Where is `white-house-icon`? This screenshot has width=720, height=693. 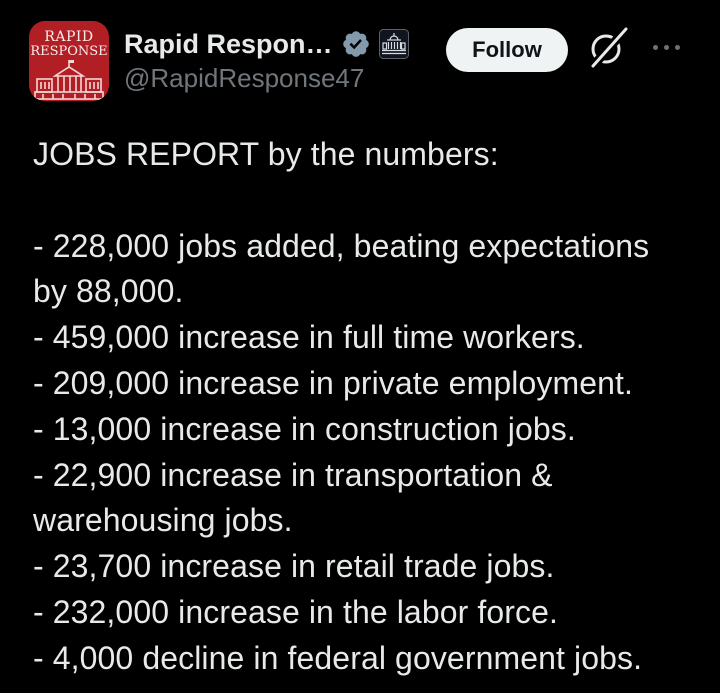 white-house-icon is located at coordinates (69, 80).